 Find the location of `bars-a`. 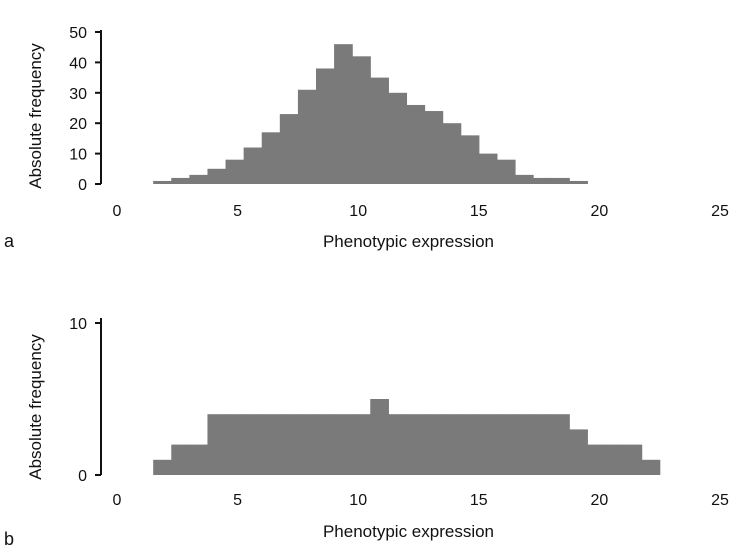

bars-a is located at coordinates (370, 114).